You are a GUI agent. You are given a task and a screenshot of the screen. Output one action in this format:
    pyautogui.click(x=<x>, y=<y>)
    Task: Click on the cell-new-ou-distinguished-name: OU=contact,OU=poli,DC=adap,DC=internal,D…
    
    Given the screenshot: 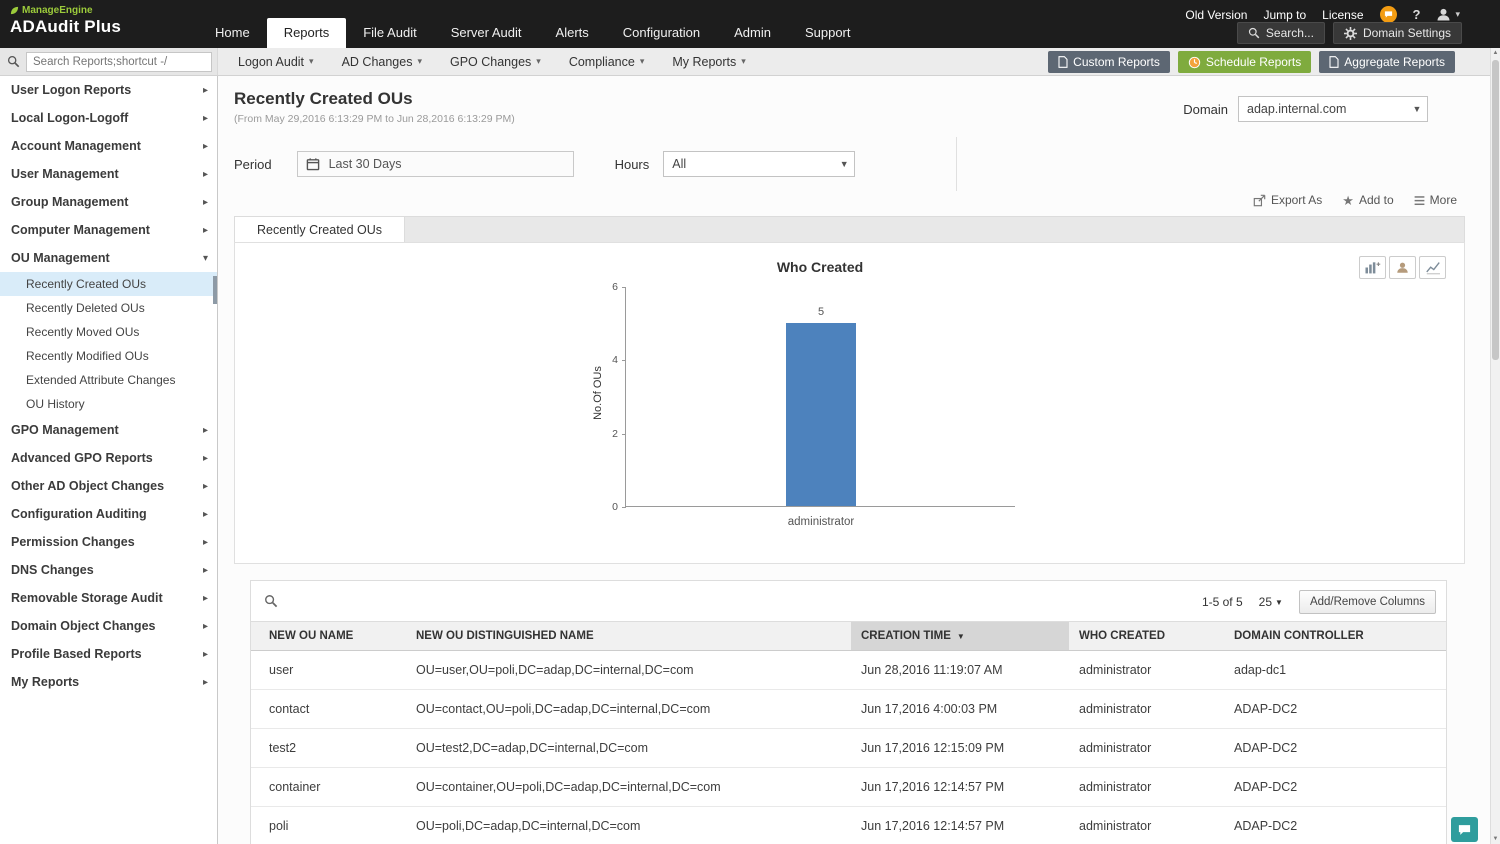 What is the action you would take?
    pyautogui.click(x=628, y=709)
    